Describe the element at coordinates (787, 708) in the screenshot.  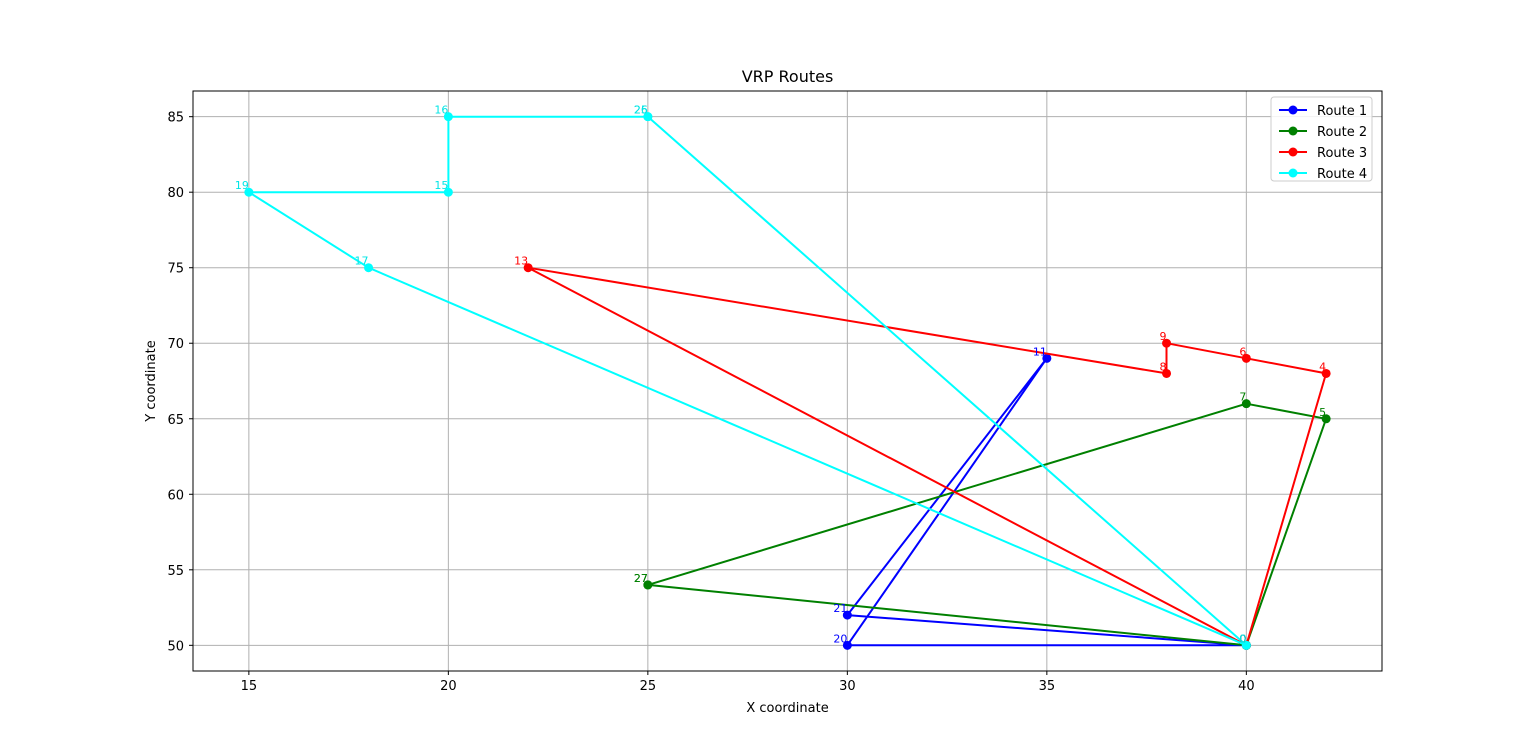
I see `x-axis-label: X coordinate` at that location.